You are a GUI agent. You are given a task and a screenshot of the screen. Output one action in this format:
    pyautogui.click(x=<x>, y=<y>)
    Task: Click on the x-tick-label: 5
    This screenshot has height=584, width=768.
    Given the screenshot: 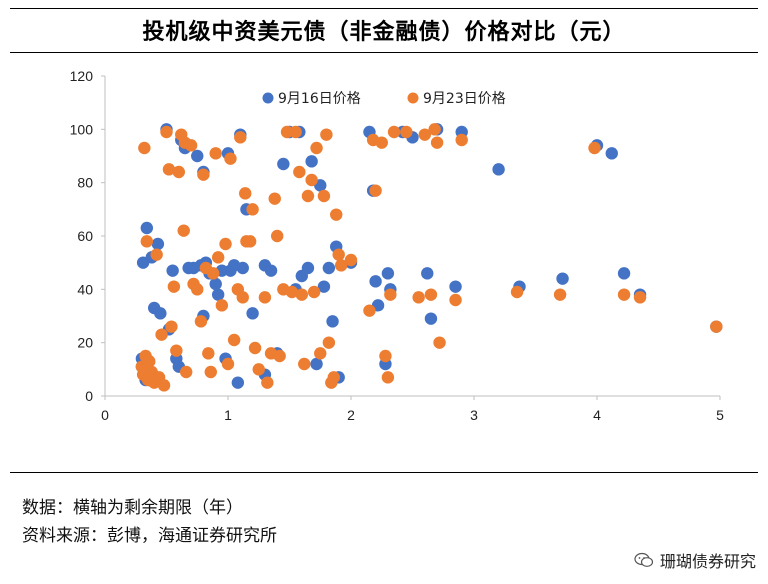 What is the action you would take?
    pyautogui.click(x=720, y=415)
    